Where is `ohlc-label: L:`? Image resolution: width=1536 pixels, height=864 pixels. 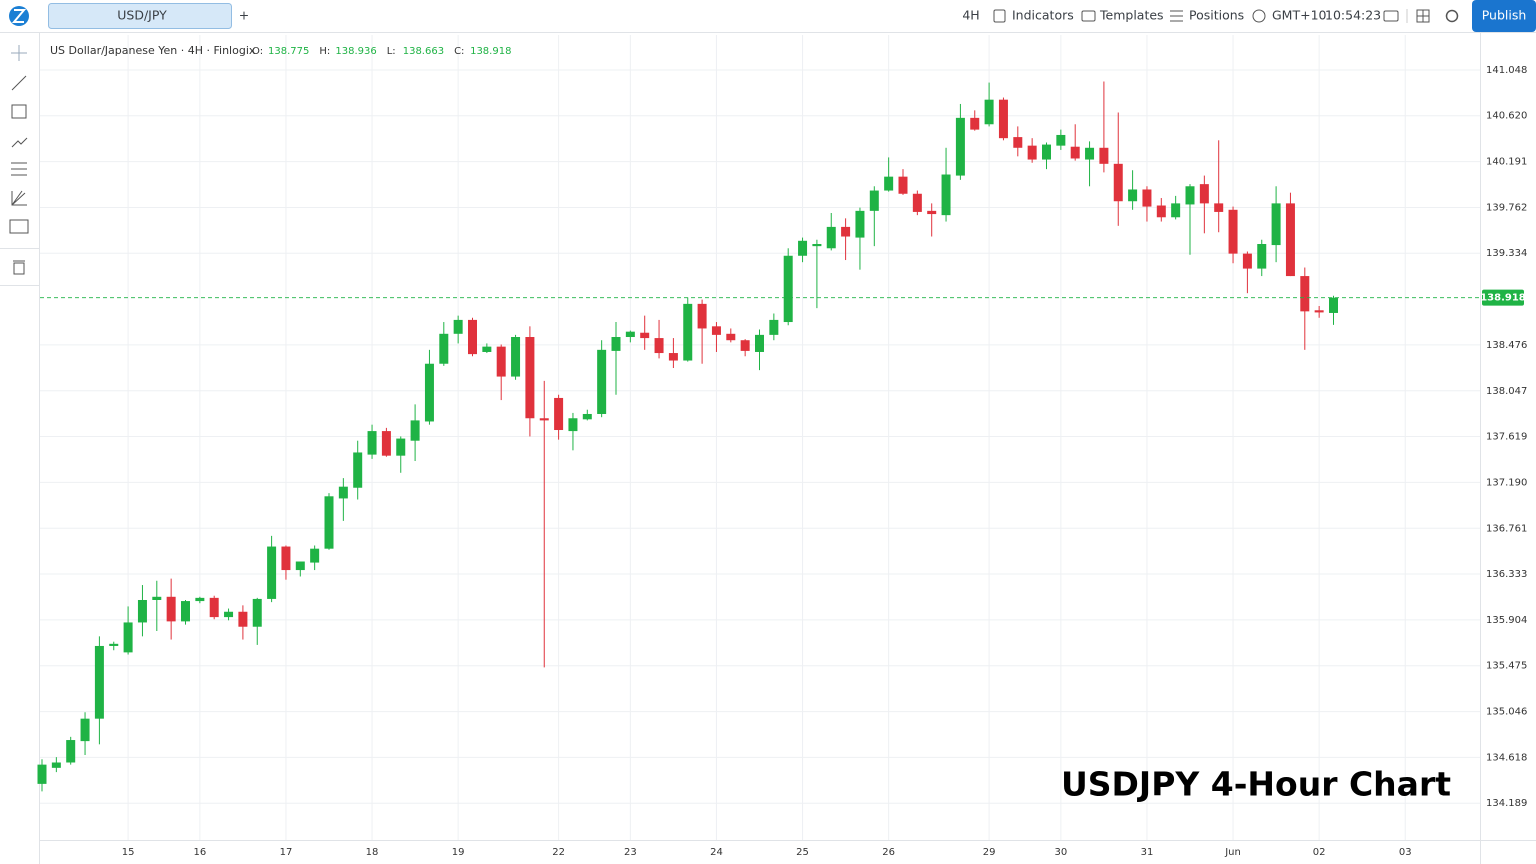 ohlc-label: L: is located at coordinates (391, 51).